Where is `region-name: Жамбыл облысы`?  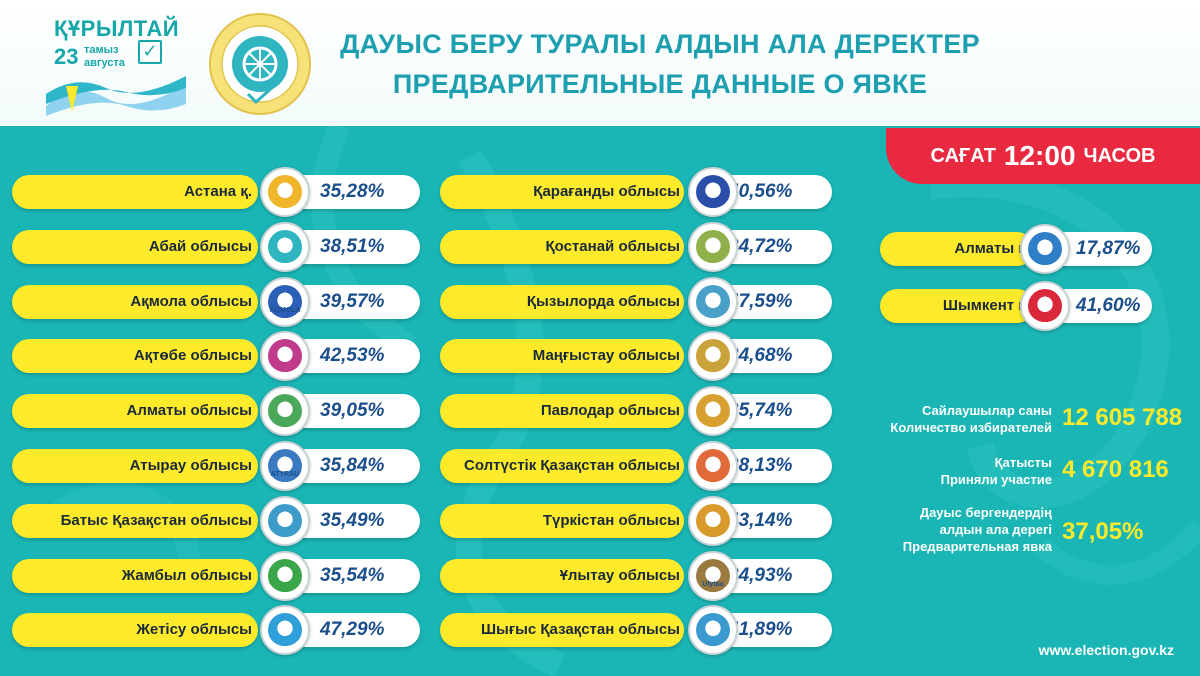
region-name: Жамбыл облысы is located at coordinates (186, 575).